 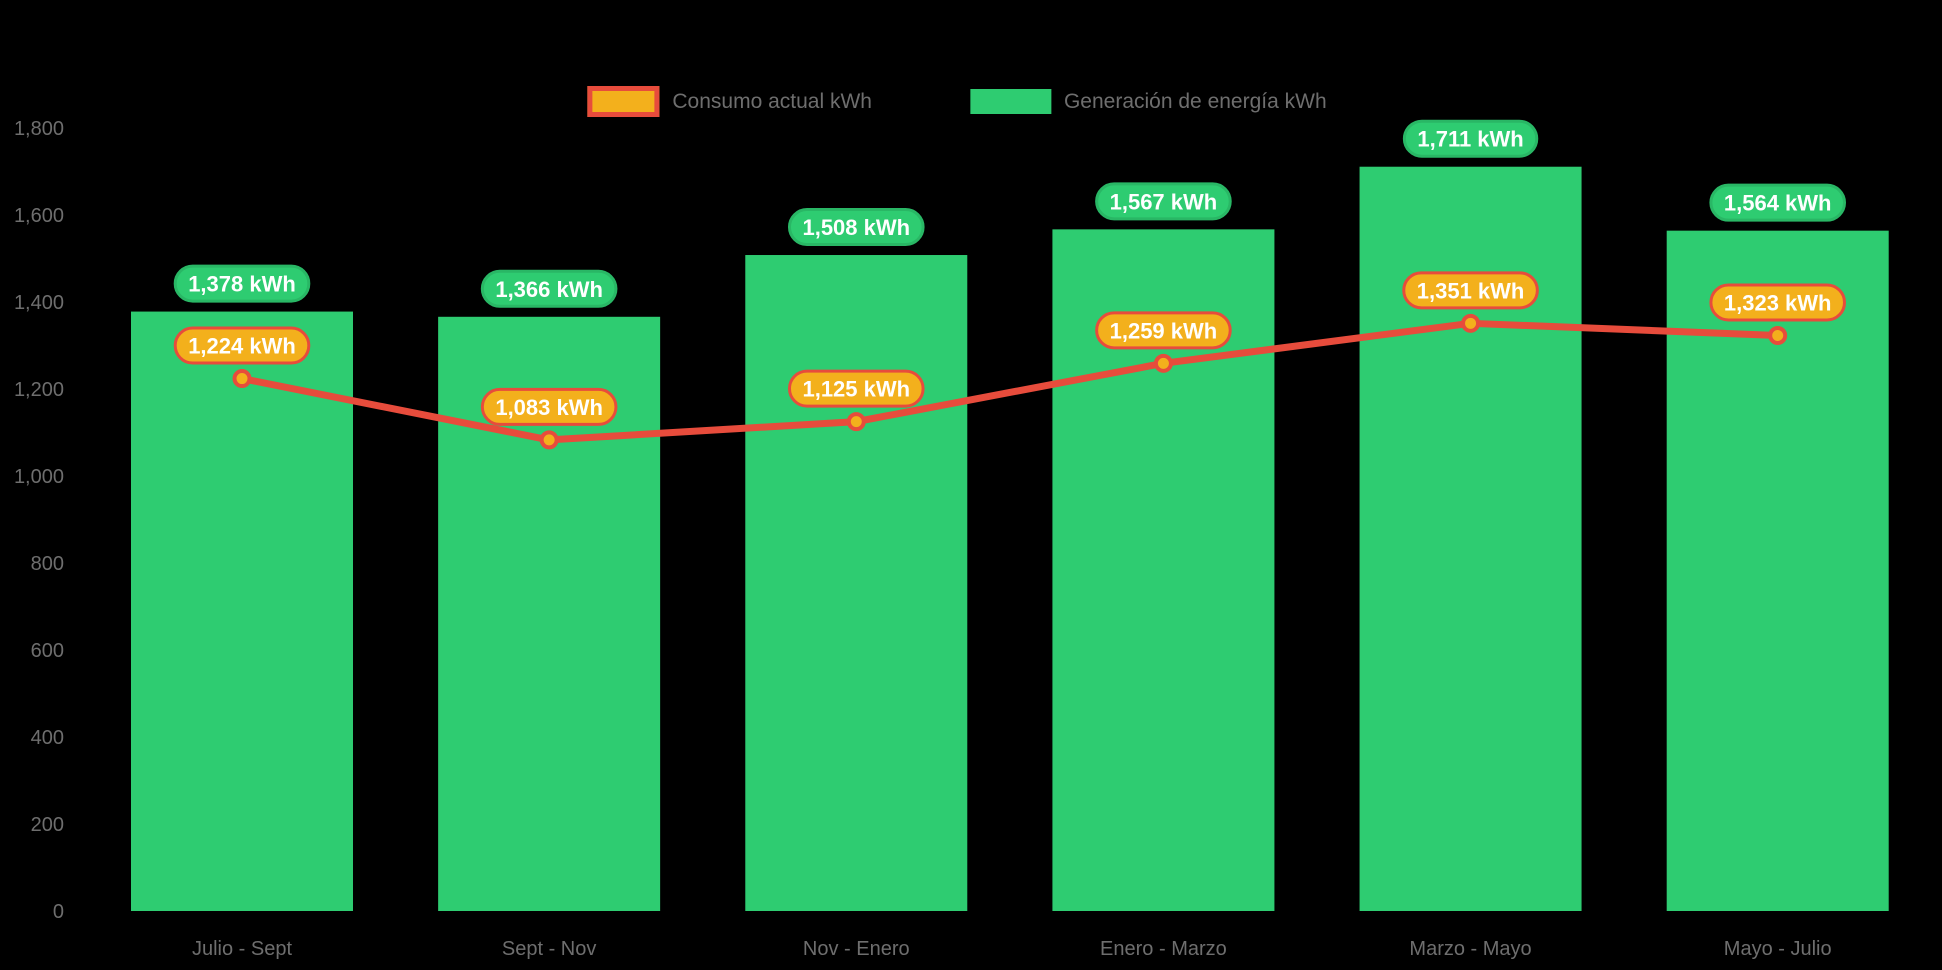 What do you see at coordinates (623, 101) in the screenshot?
I see `consumo-legend-swatch` at bounding box center [623, 101].